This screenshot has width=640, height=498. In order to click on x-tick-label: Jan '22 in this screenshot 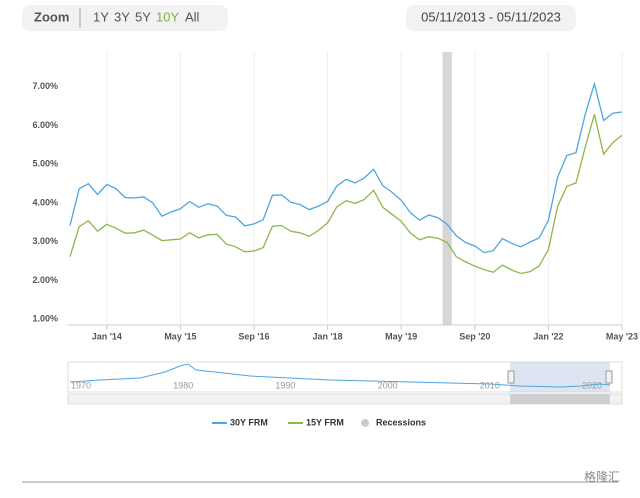, I will do `click(548, 336)`.